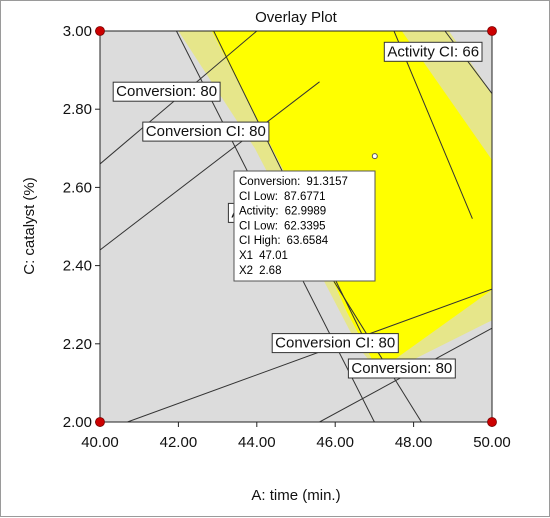  Describe the element at coordinates (296, 17) in the screenshot. I see `chart-title: Overlay Plot` at that location.